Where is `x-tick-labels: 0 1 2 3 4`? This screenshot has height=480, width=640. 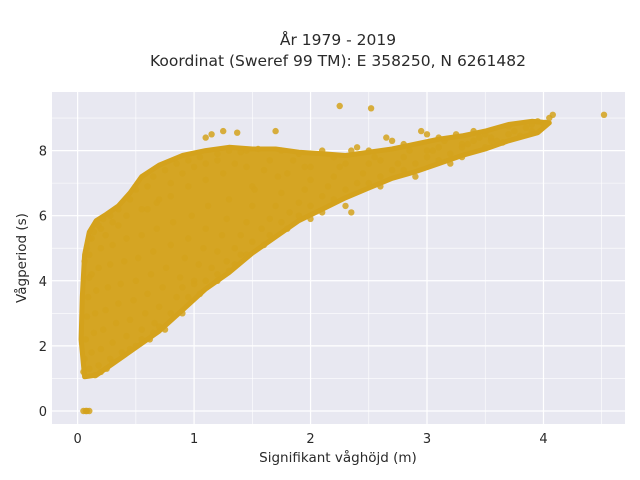 x-tick-labels: 0 1 2 3 4 is located at coordinates (310, 439).